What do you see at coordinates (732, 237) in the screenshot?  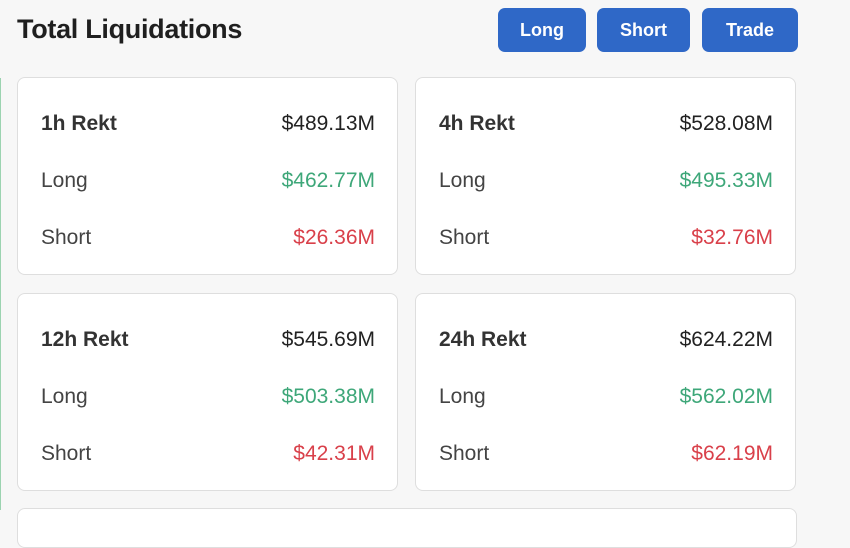 I see `short-value: $32.76M` at bounding box center [732, 237].